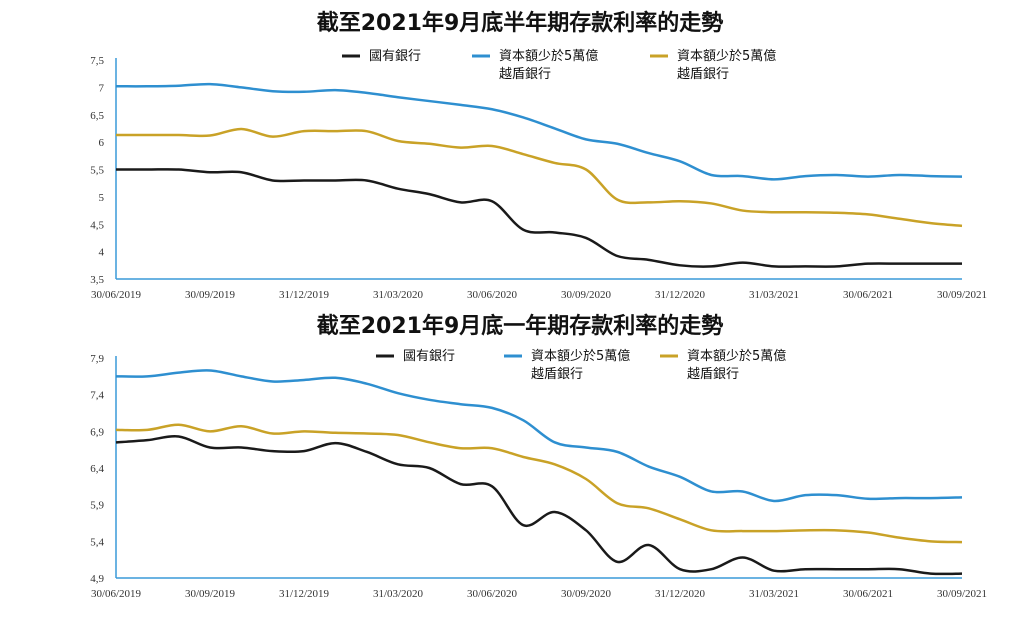  What do you see at coordinates (97, 432) in the screenshot?
I see `y-tick-label: 6,9` at bounding box center [97, 432].